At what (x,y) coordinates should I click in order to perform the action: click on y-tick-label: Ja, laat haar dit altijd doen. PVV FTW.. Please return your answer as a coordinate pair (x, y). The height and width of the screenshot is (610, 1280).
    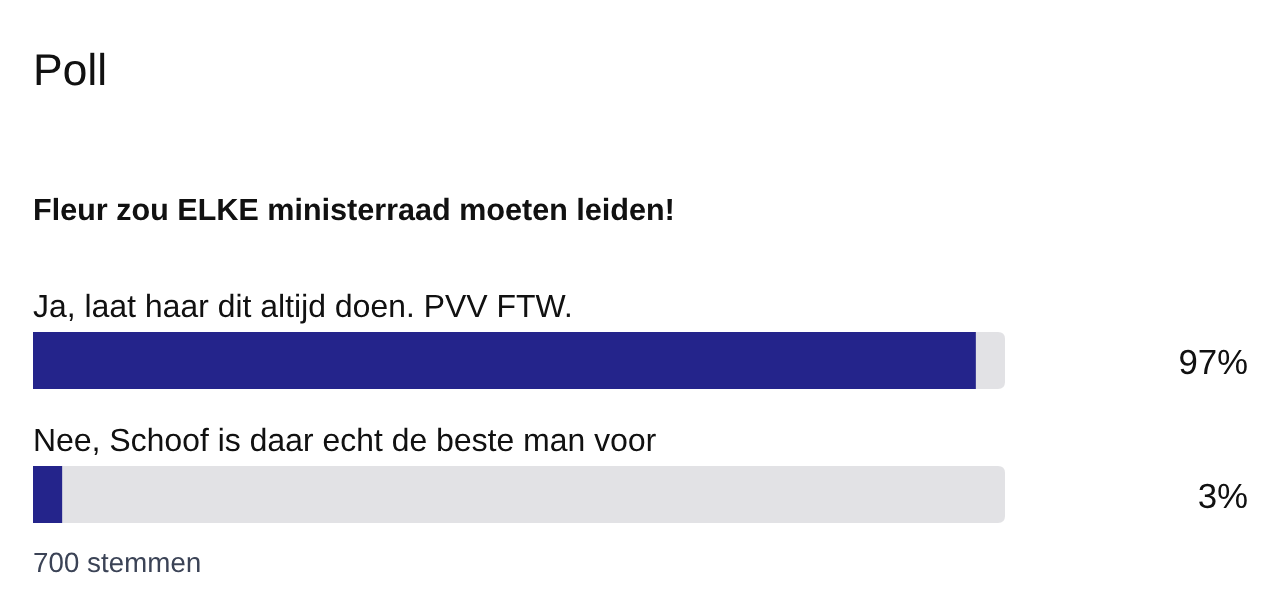
    Looking at the image, I should click on (301, 308).